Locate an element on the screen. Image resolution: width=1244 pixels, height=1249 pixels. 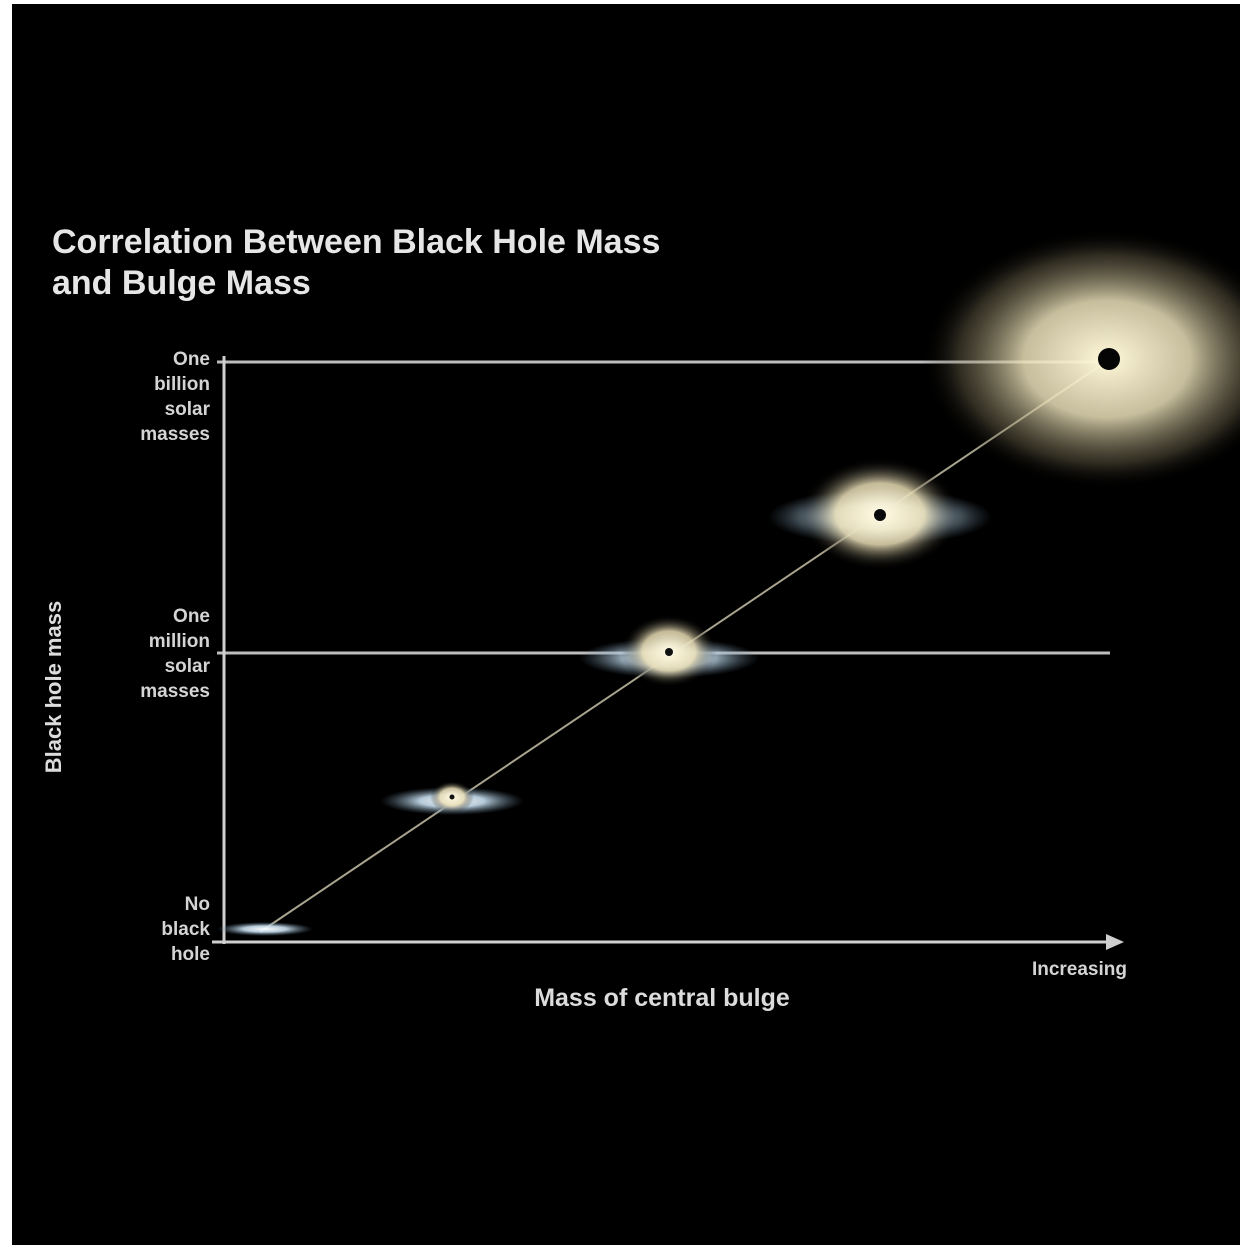
y-label-million: One million solar masses is located at coordinates (175, 654).